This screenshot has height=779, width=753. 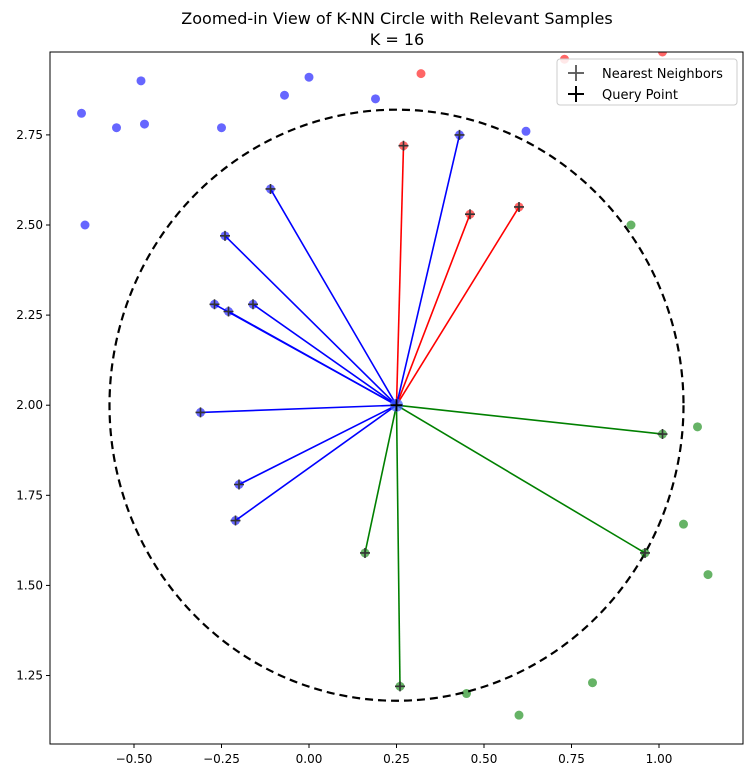 I want to click on y-tick-label: 1.25, so click(x=29, y=676).